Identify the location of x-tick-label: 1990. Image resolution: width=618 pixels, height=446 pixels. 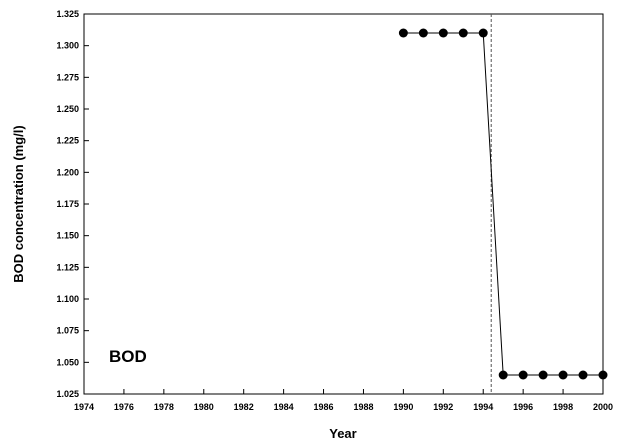
(403, 407).